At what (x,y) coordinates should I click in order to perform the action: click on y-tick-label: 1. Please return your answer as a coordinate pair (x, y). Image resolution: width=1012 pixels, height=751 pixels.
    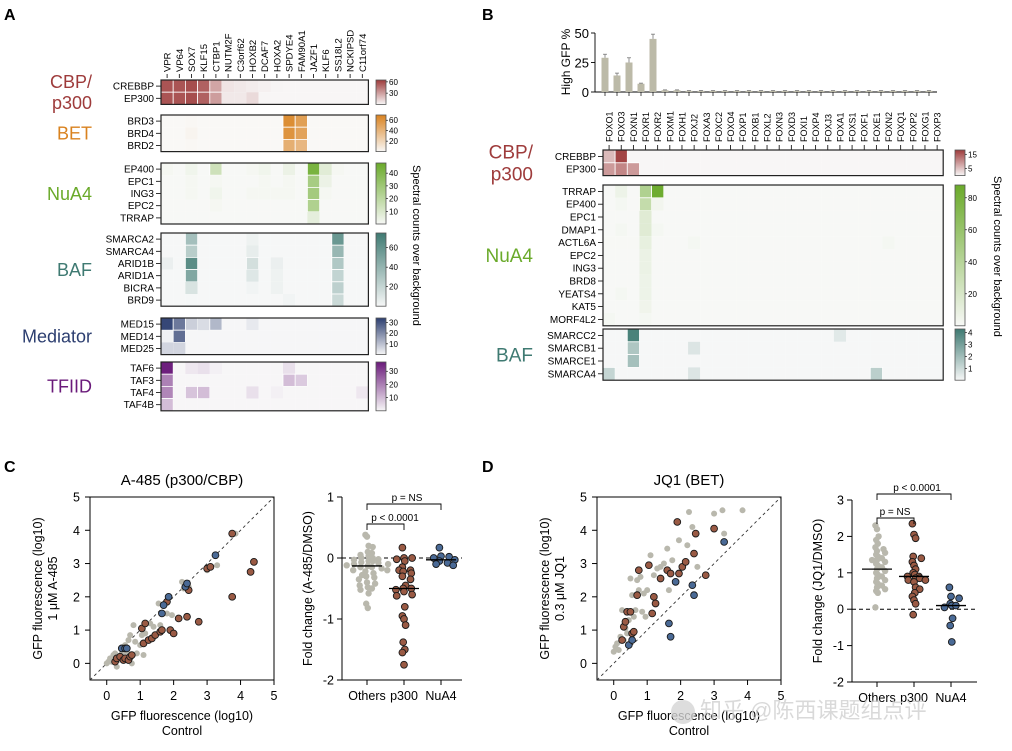
    Looking at the image, I should click on (330, 498).